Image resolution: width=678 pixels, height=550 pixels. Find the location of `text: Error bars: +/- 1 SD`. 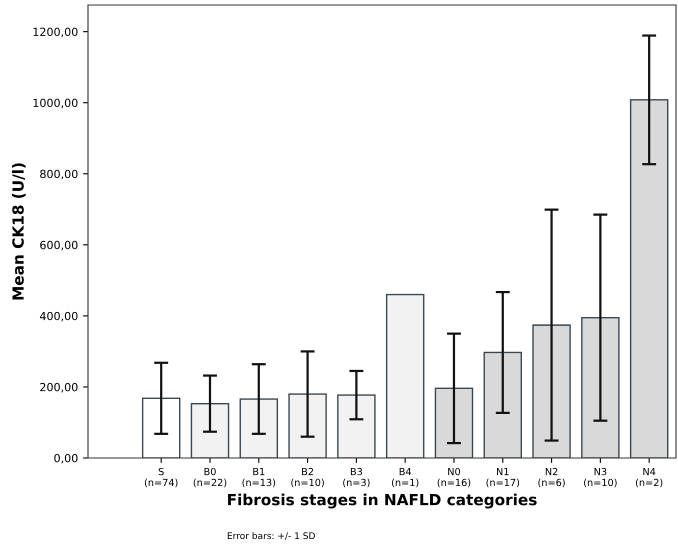

text: Error bars: +/- 1 SD is located at coordinates (271, 536).